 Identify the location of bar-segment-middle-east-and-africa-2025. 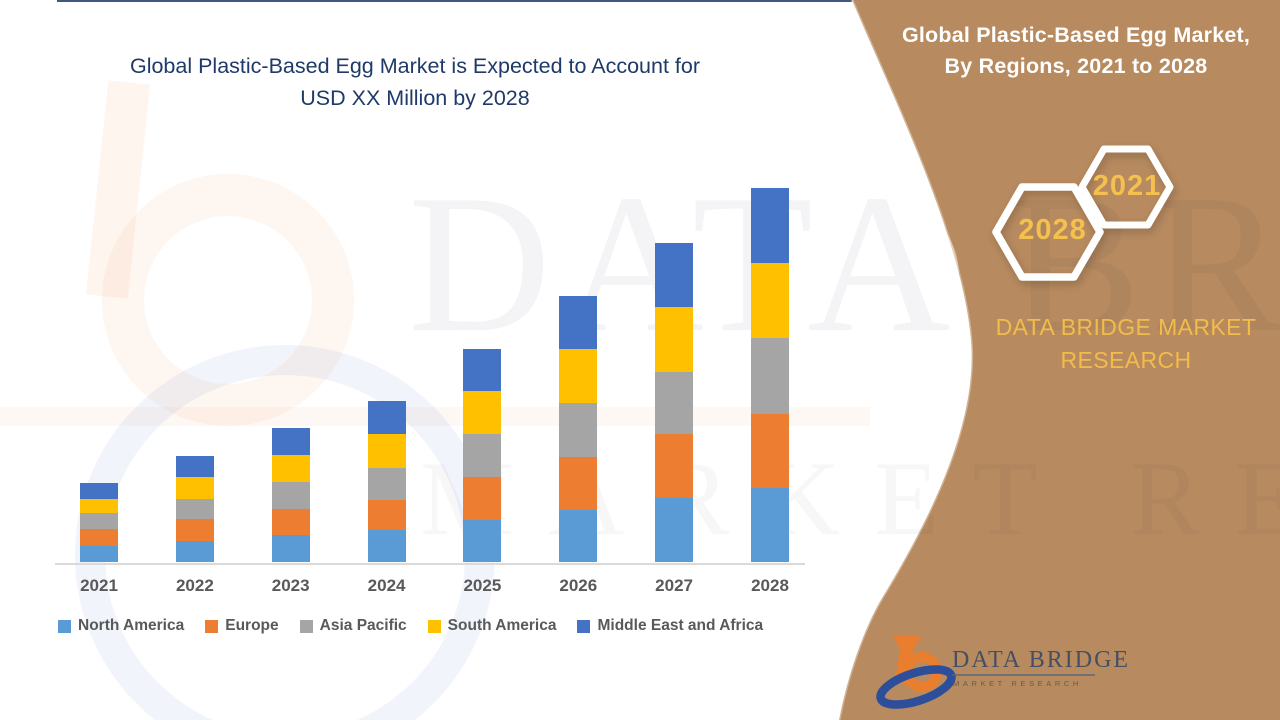
(482, 370).